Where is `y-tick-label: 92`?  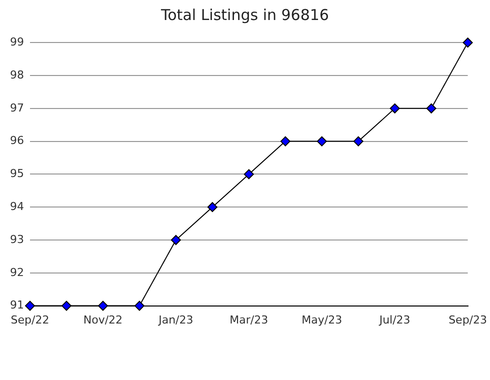 y-tick-label: 92 is located at coordinates (17, 272).